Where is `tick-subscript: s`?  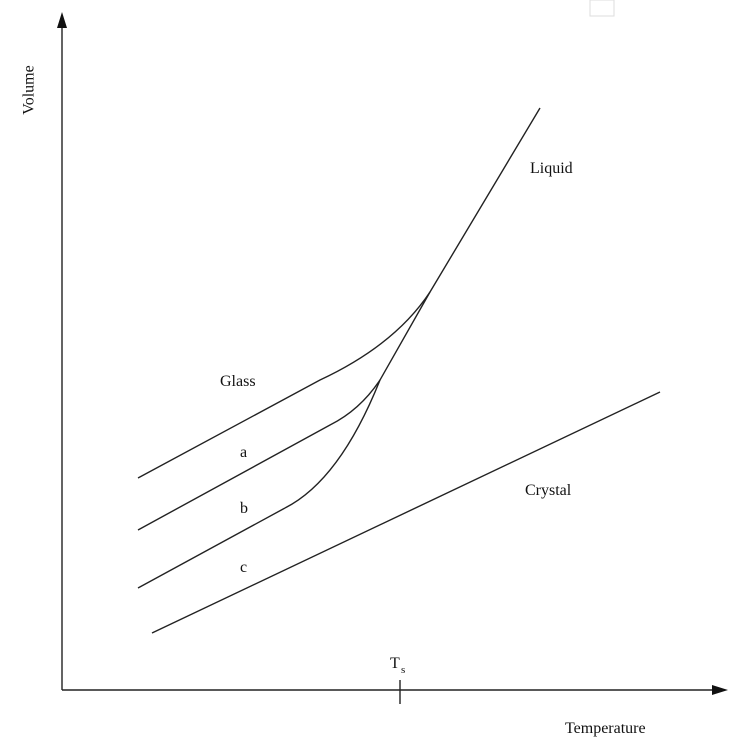 tick-subscript: s is located at coordinates (403, 670).